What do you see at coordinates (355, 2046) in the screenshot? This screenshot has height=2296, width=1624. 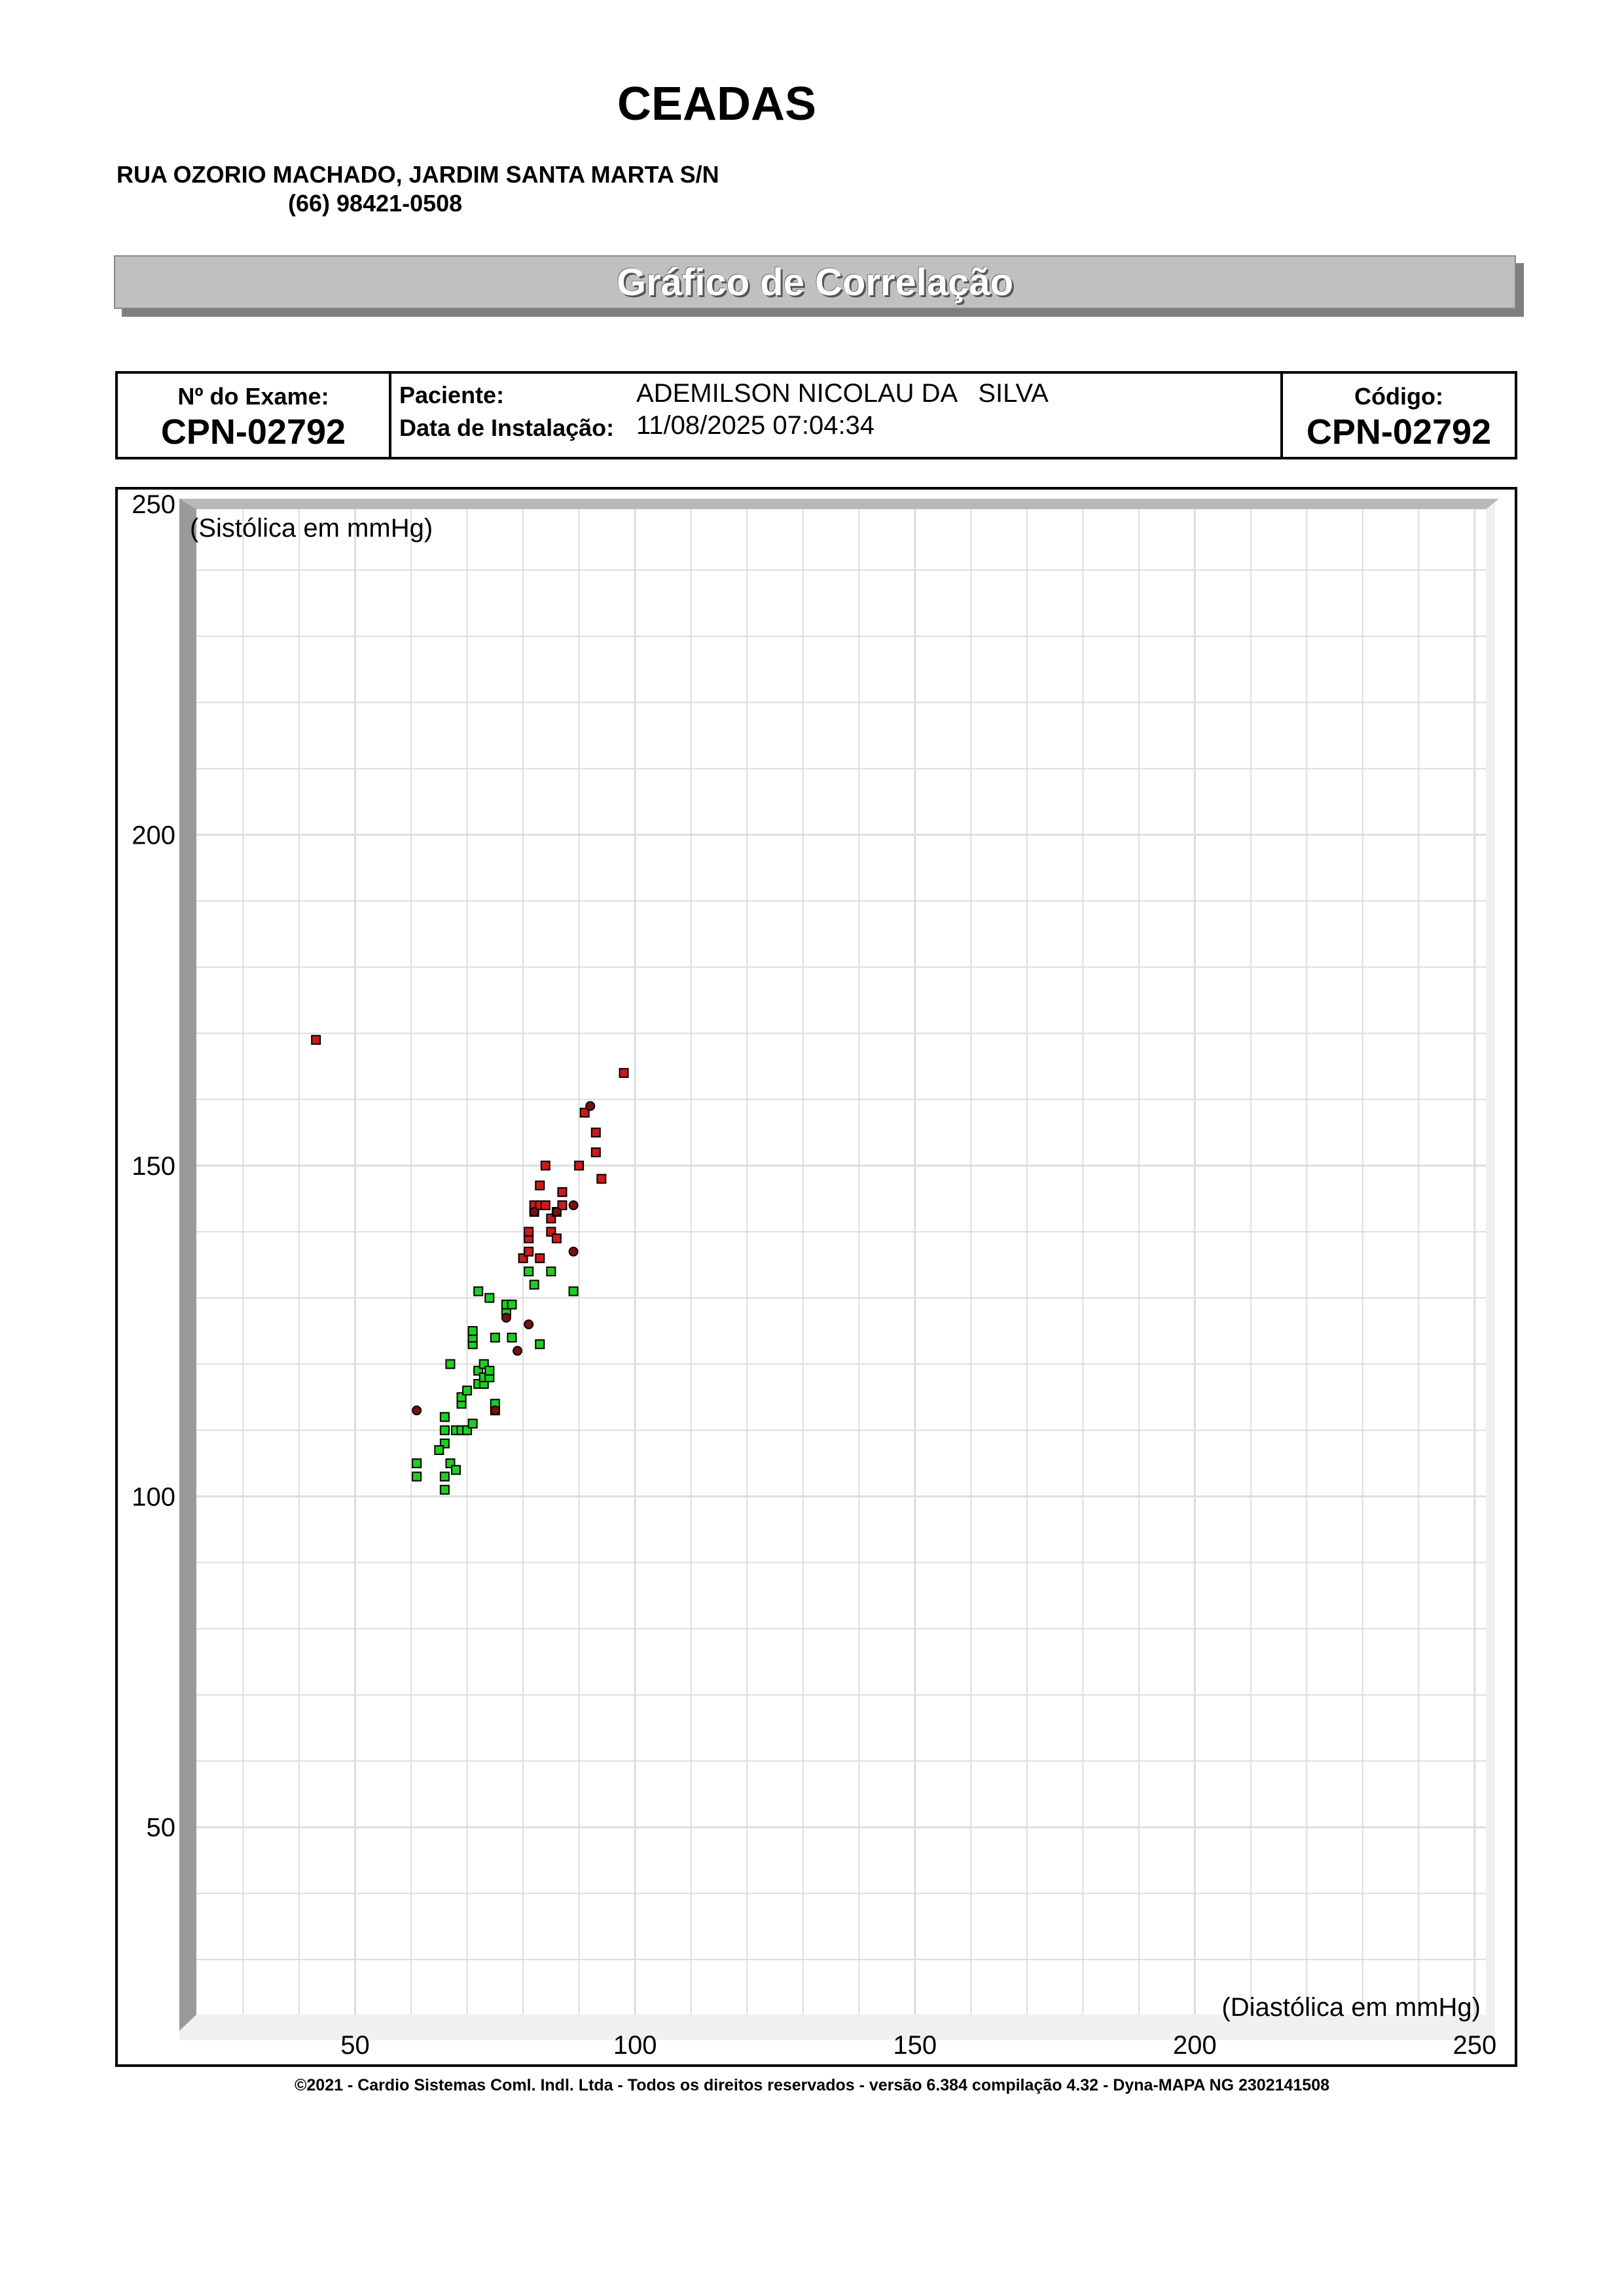 I see `x-tick-label: 50` at bounding box center [355, 2046].